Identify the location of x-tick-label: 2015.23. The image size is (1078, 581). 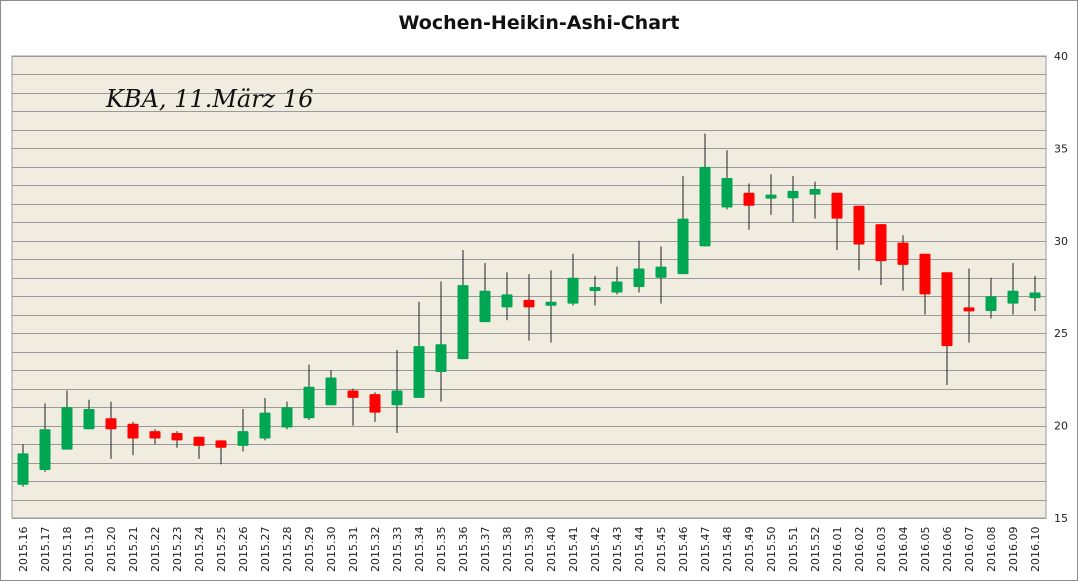
(177, 550).